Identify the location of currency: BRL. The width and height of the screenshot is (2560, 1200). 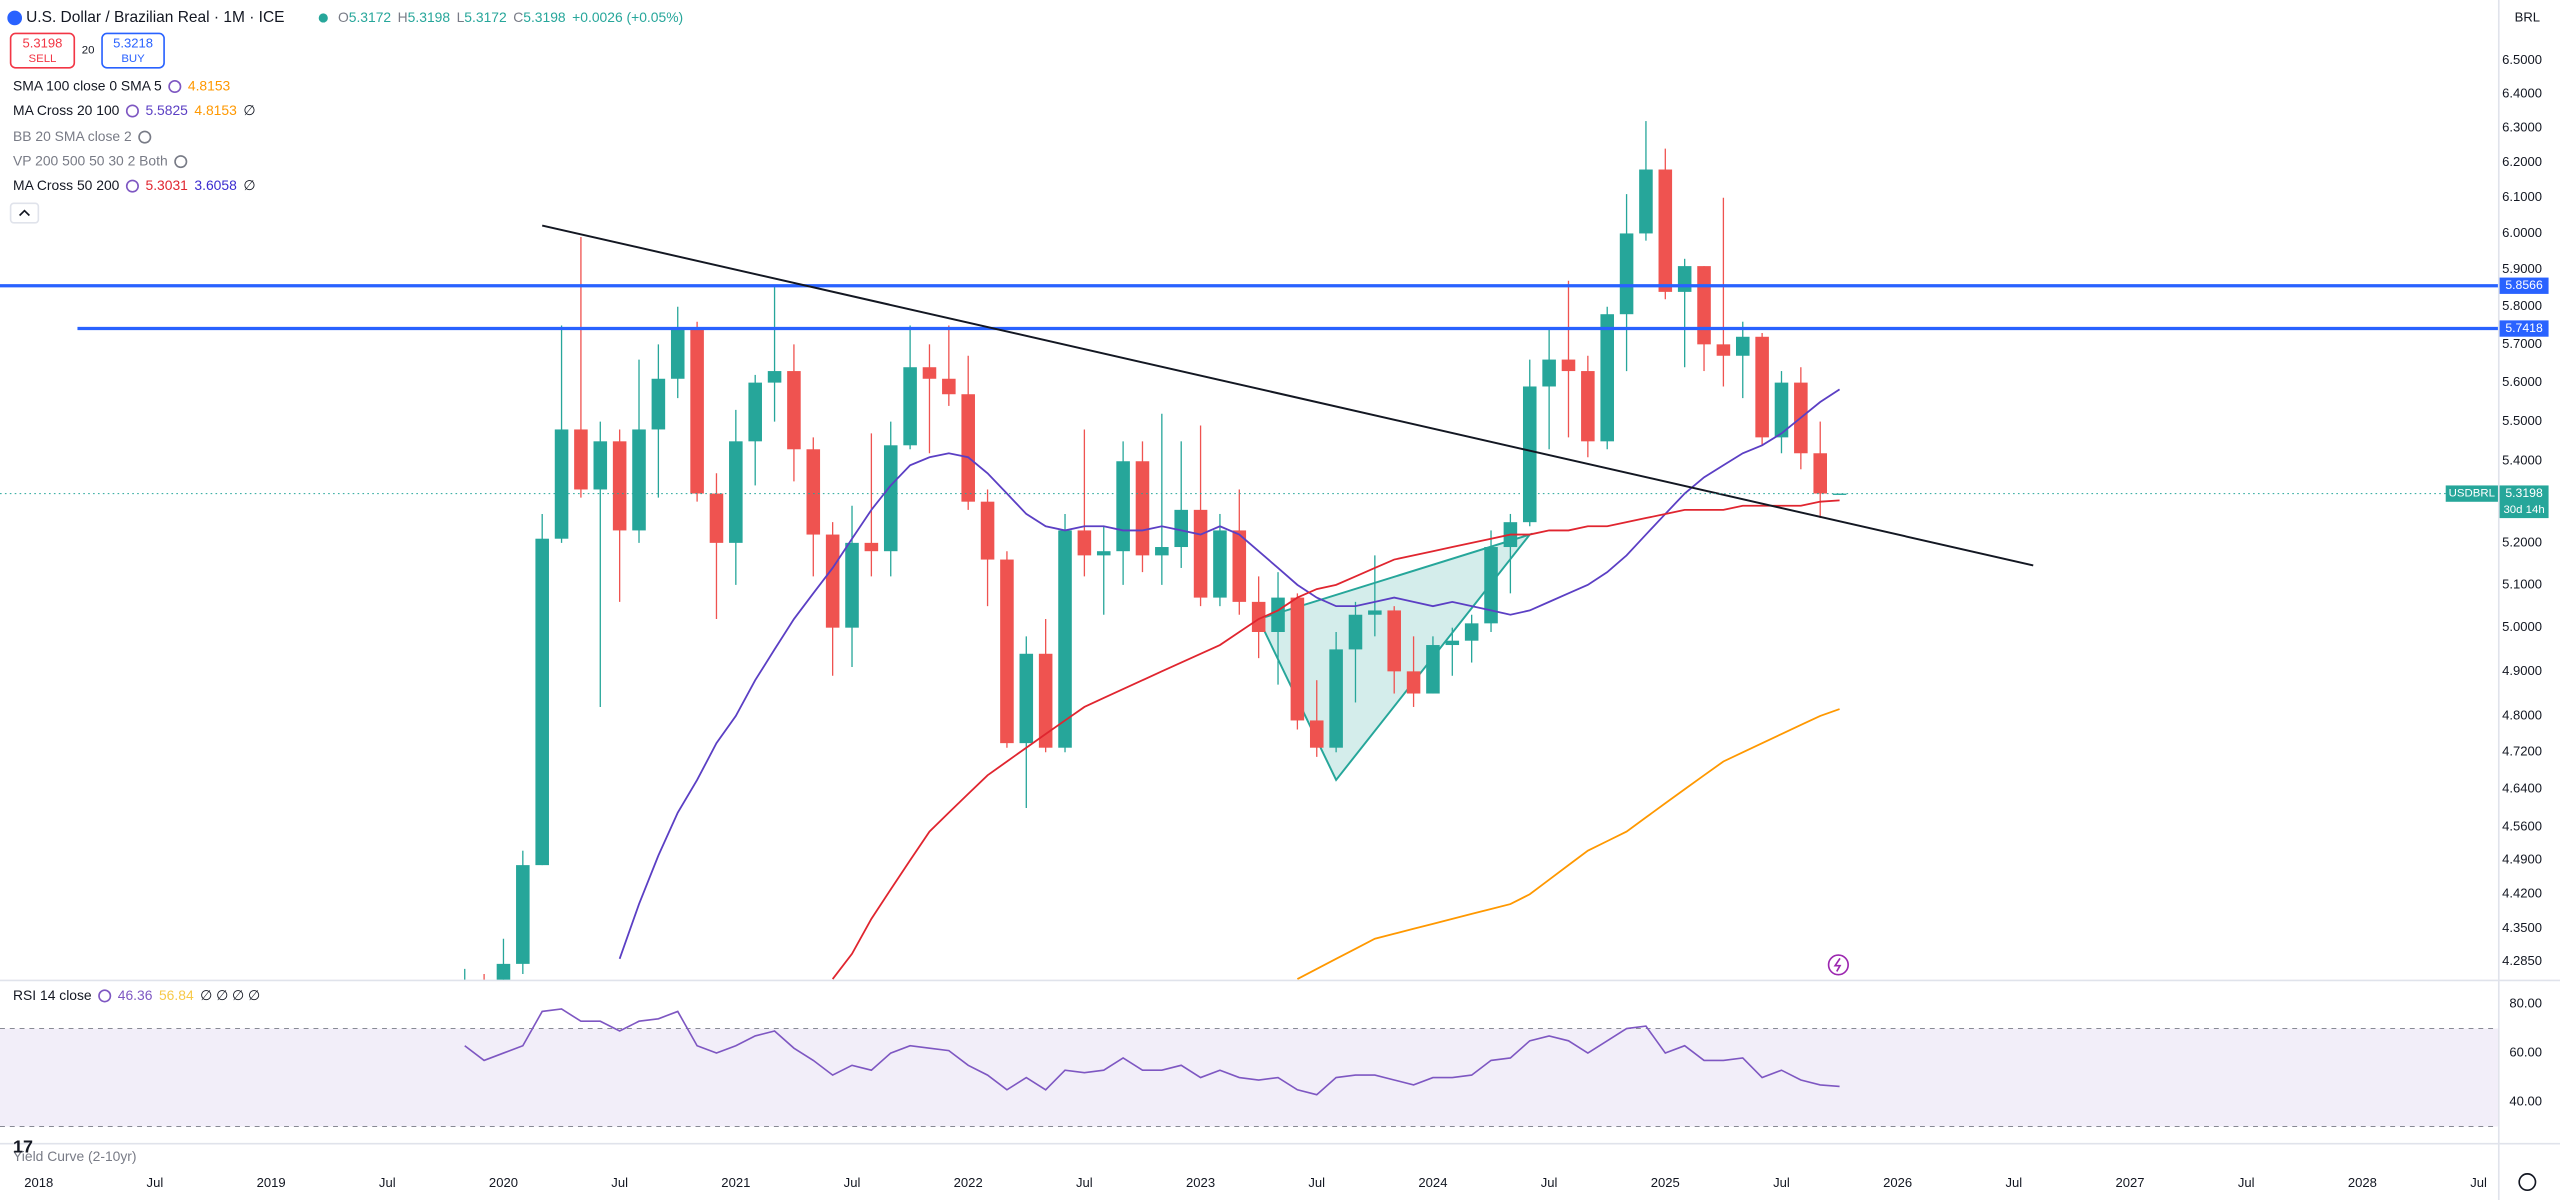
(2527, 16).